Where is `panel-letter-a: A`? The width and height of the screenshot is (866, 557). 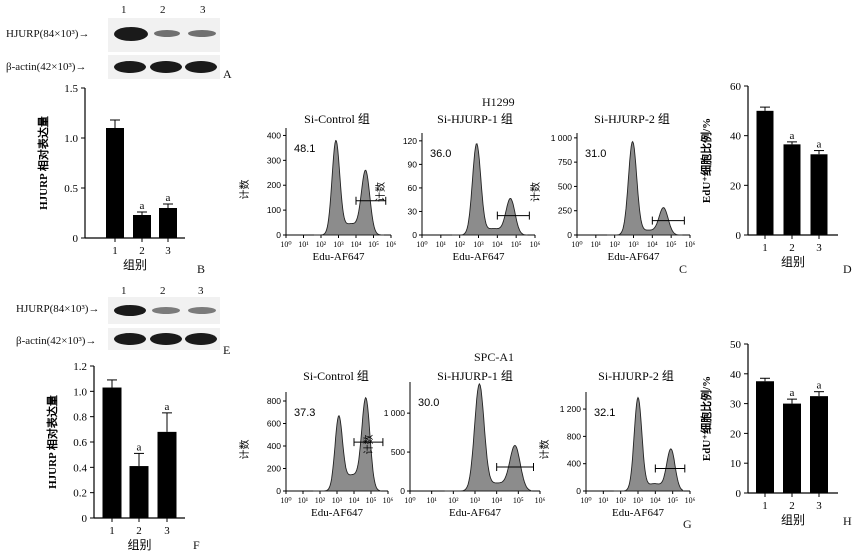
panel-letter-a: A is located at coordinates (227, 74).